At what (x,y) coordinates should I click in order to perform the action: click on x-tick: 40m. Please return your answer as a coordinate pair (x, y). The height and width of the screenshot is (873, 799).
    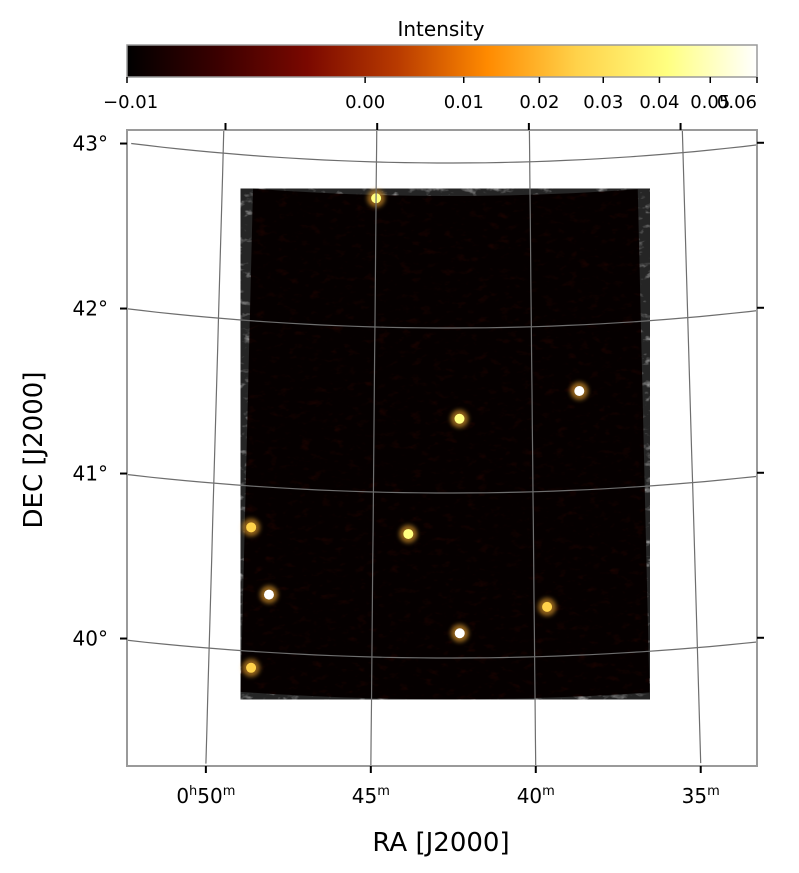
    Looking at the image, I should click on (536, 465).